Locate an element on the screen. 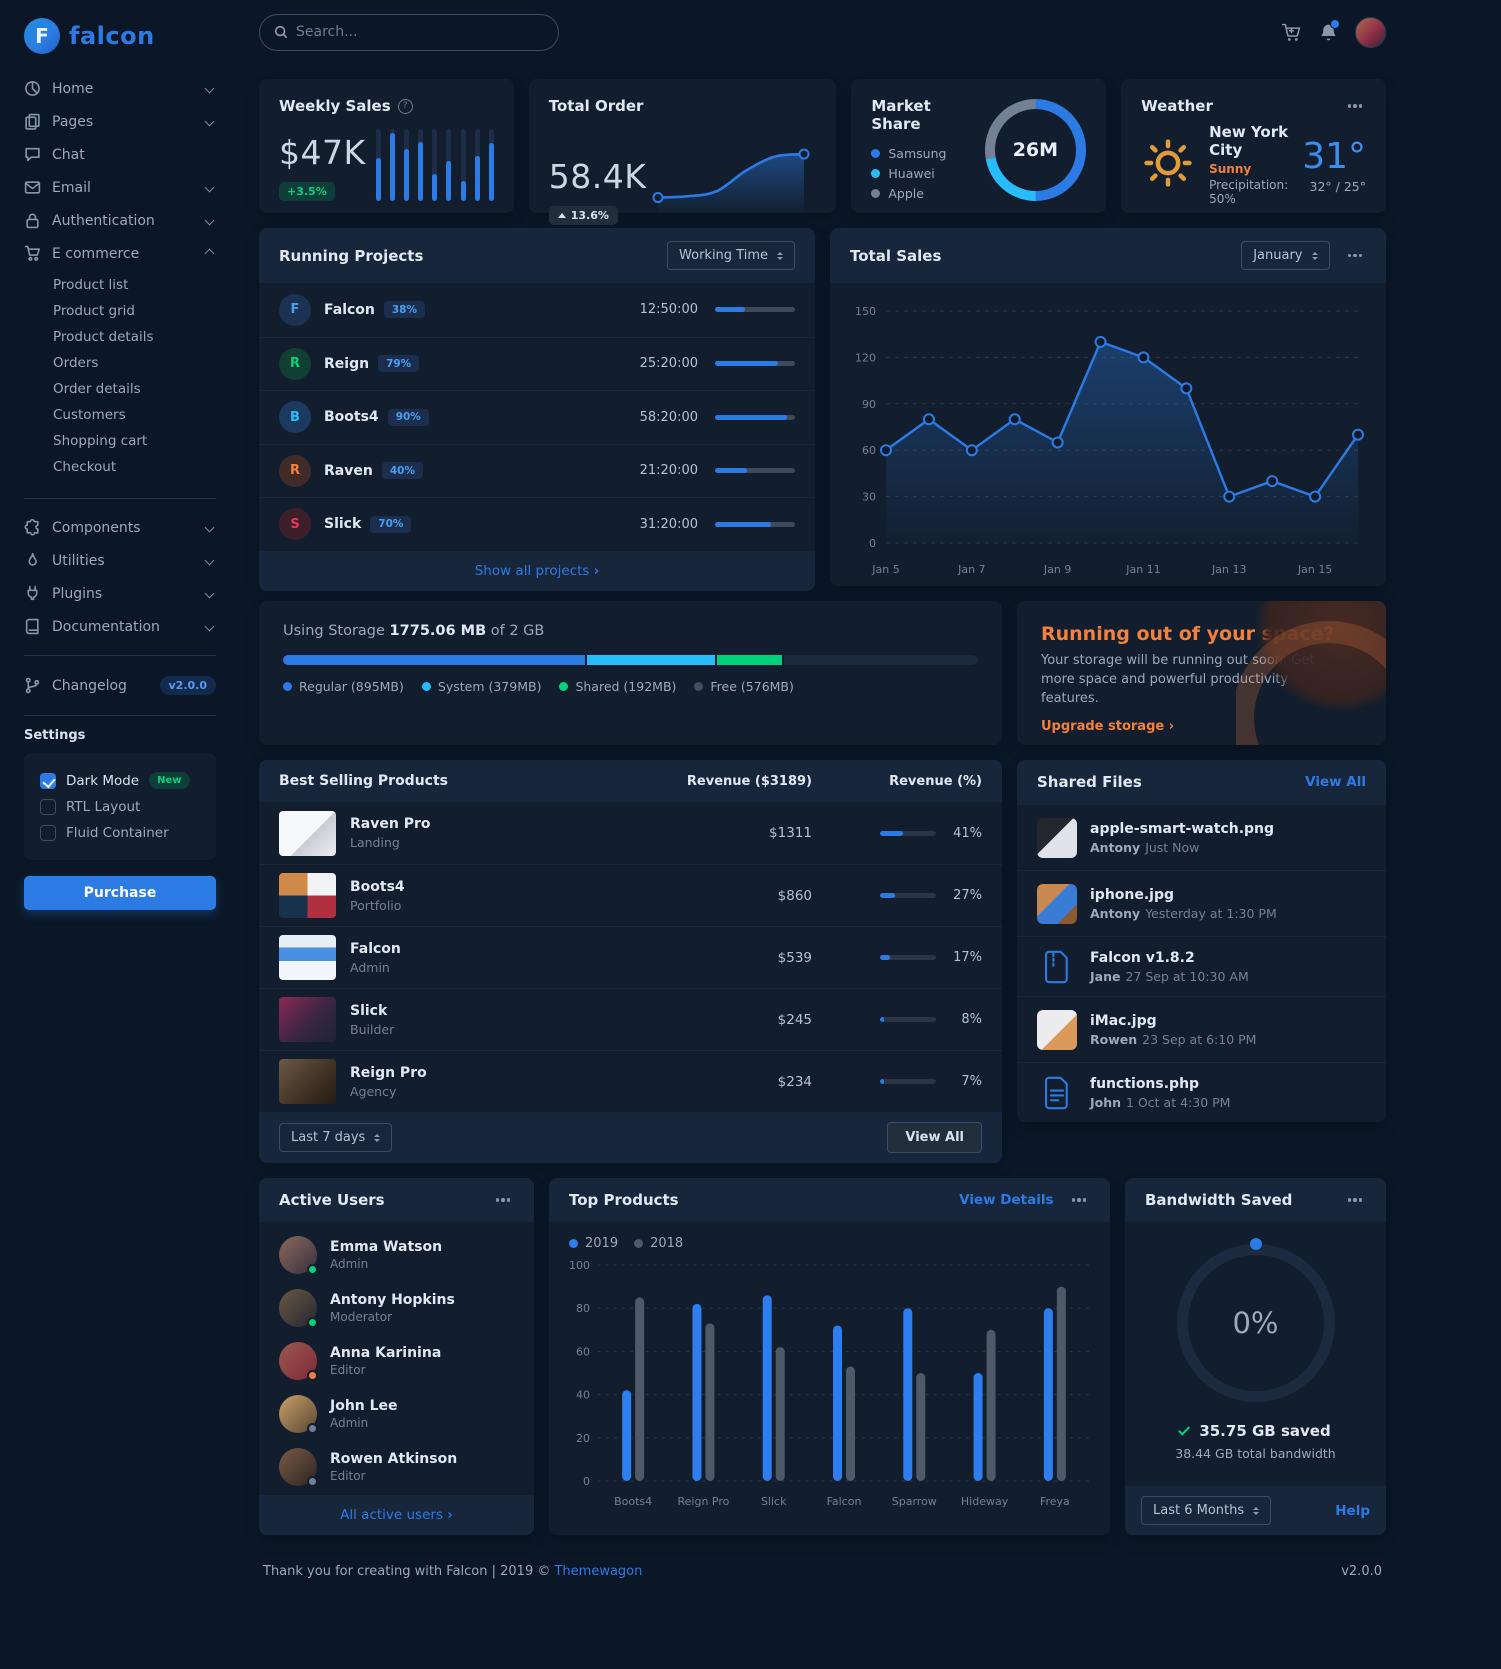 The image size is (1501, 1669). help-icon is located at coordinates (405, 106).